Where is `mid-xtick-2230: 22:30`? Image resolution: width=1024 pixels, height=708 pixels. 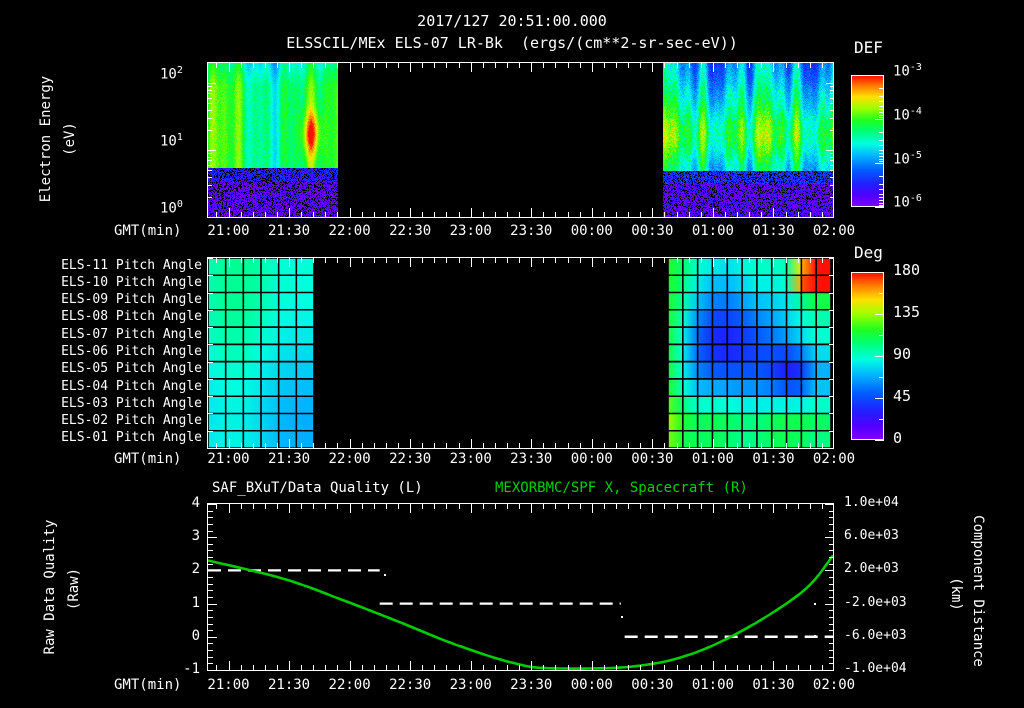 mid-xtick-2230: 22:30 is located at coordinates (410, 459).